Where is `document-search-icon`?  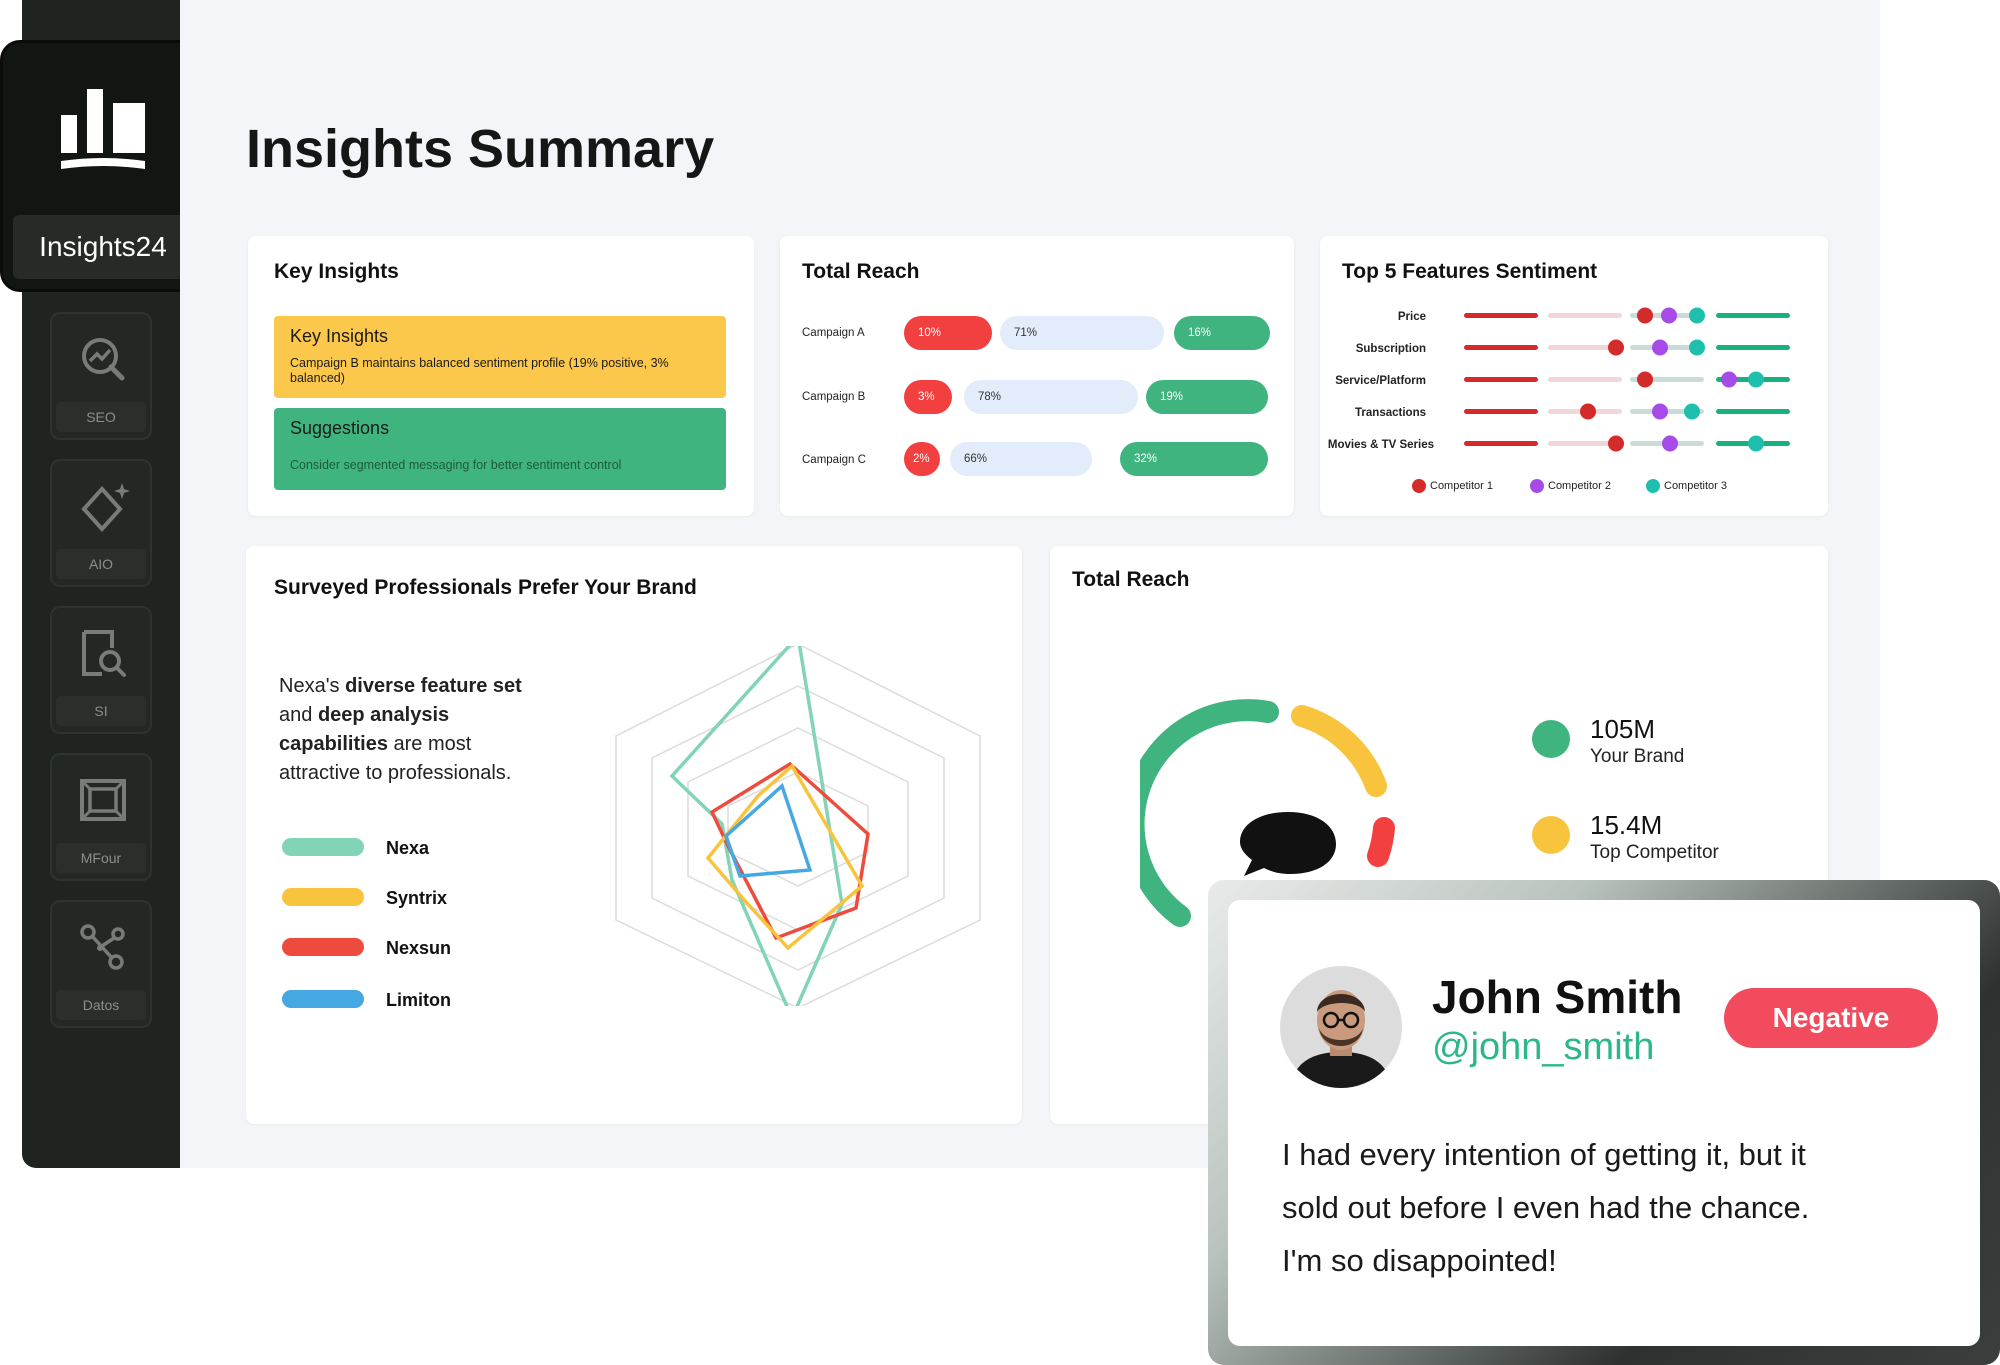 document-search-icon is located at coordinates (104, 653).